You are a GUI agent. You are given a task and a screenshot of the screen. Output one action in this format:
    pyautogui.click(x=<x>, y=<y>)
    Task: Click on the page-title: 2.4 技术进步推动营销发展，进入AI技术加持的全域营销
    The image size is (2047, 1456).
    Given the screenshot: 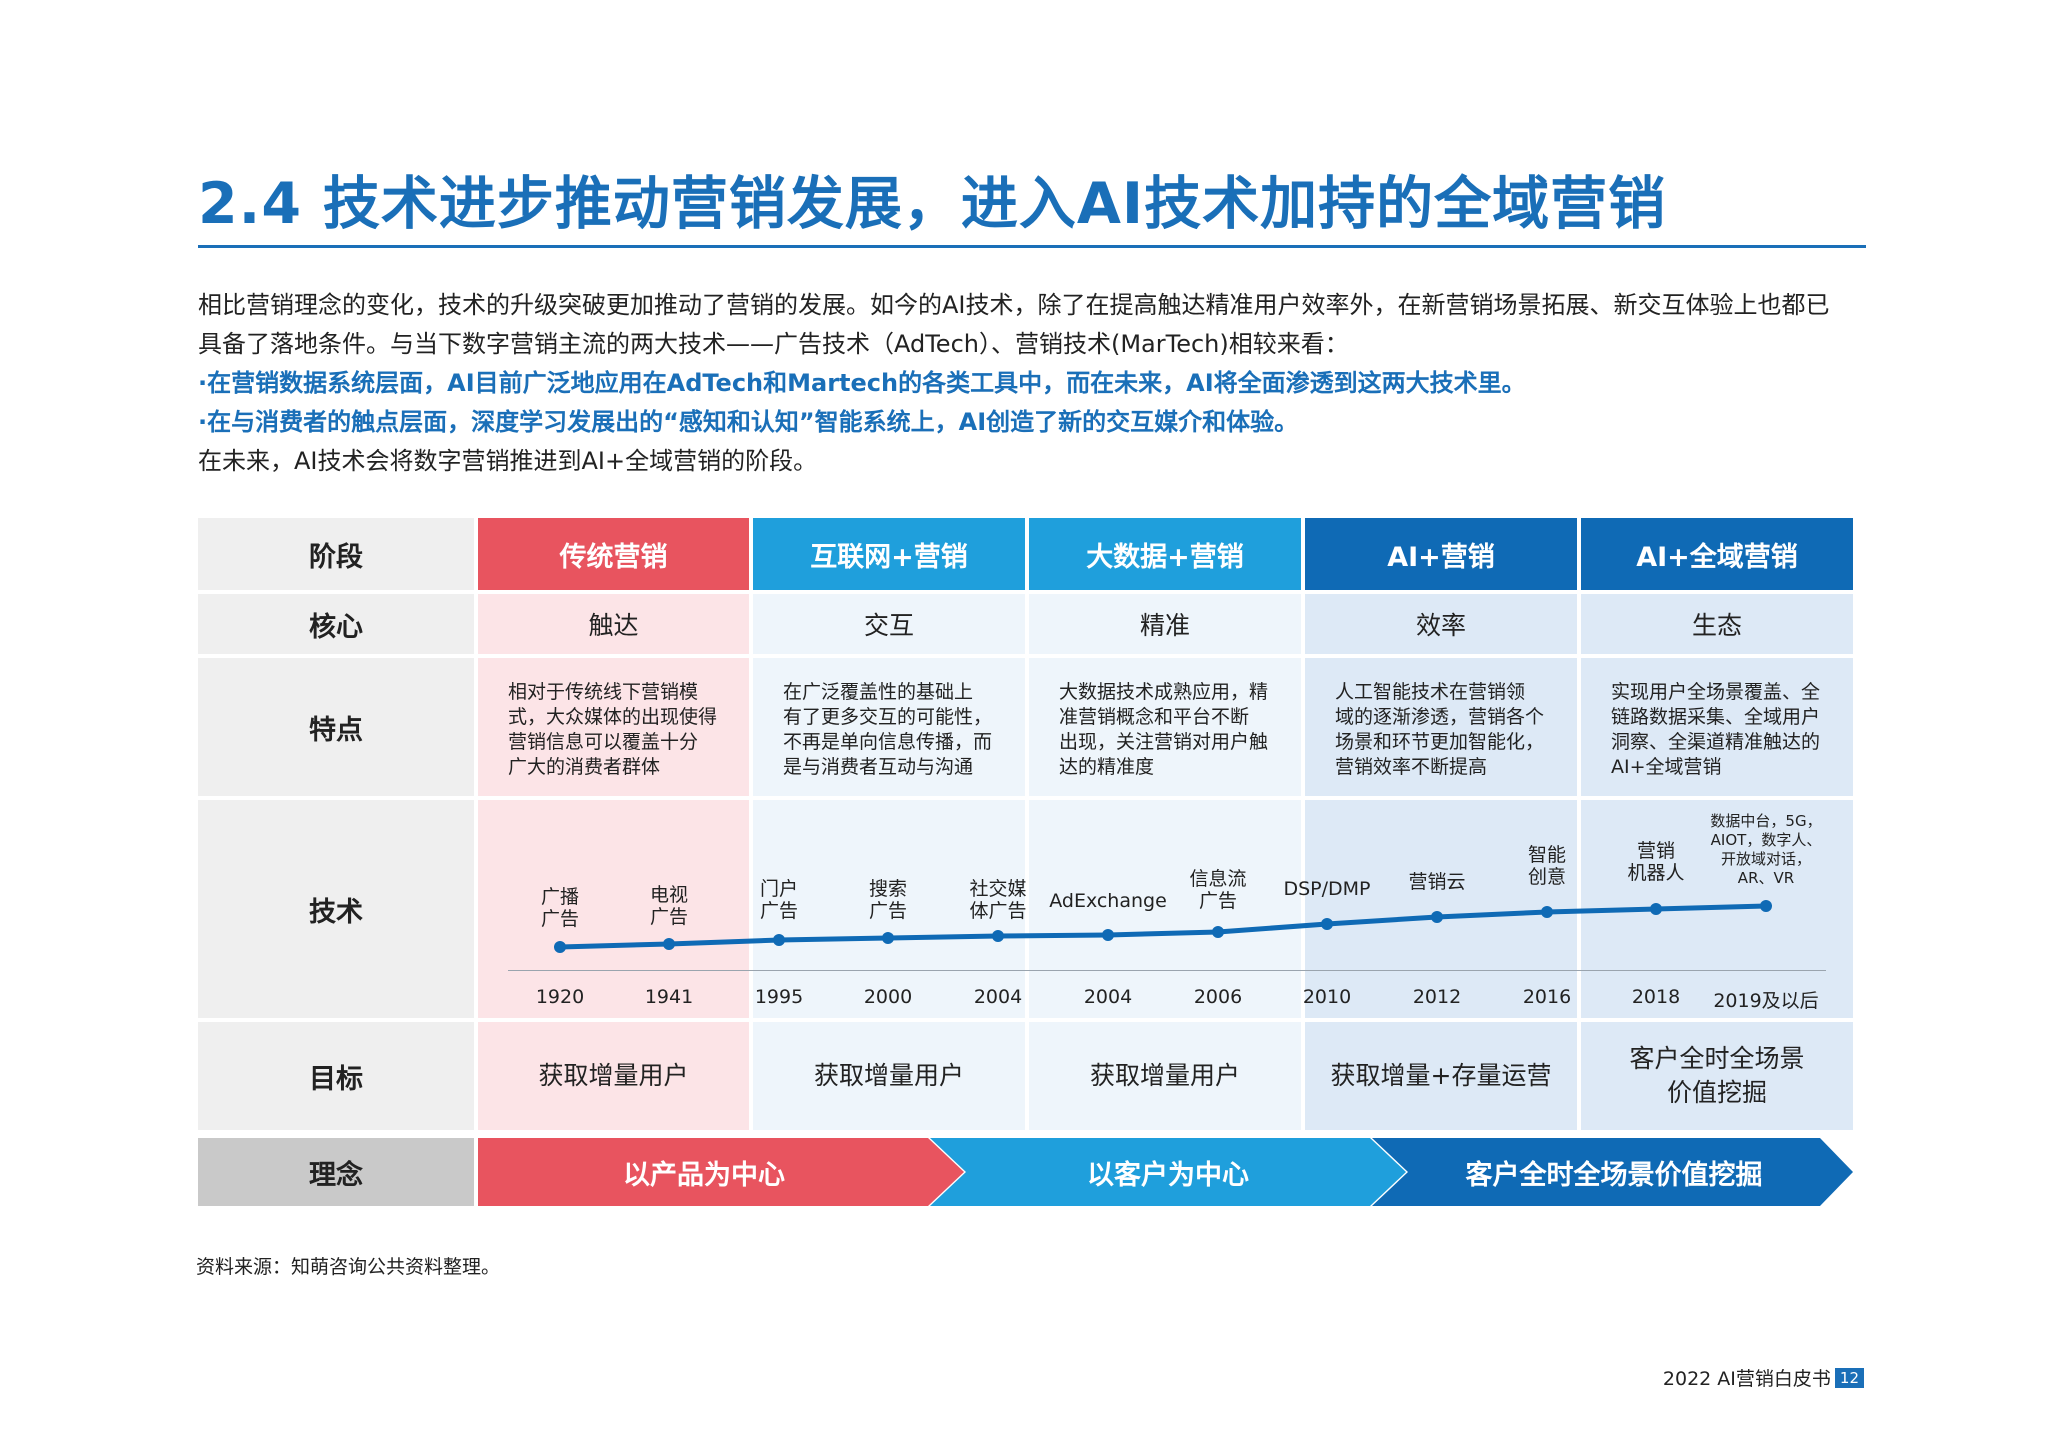 What is the action you would take?
    pyautogui.click(x=932, y=204)
    